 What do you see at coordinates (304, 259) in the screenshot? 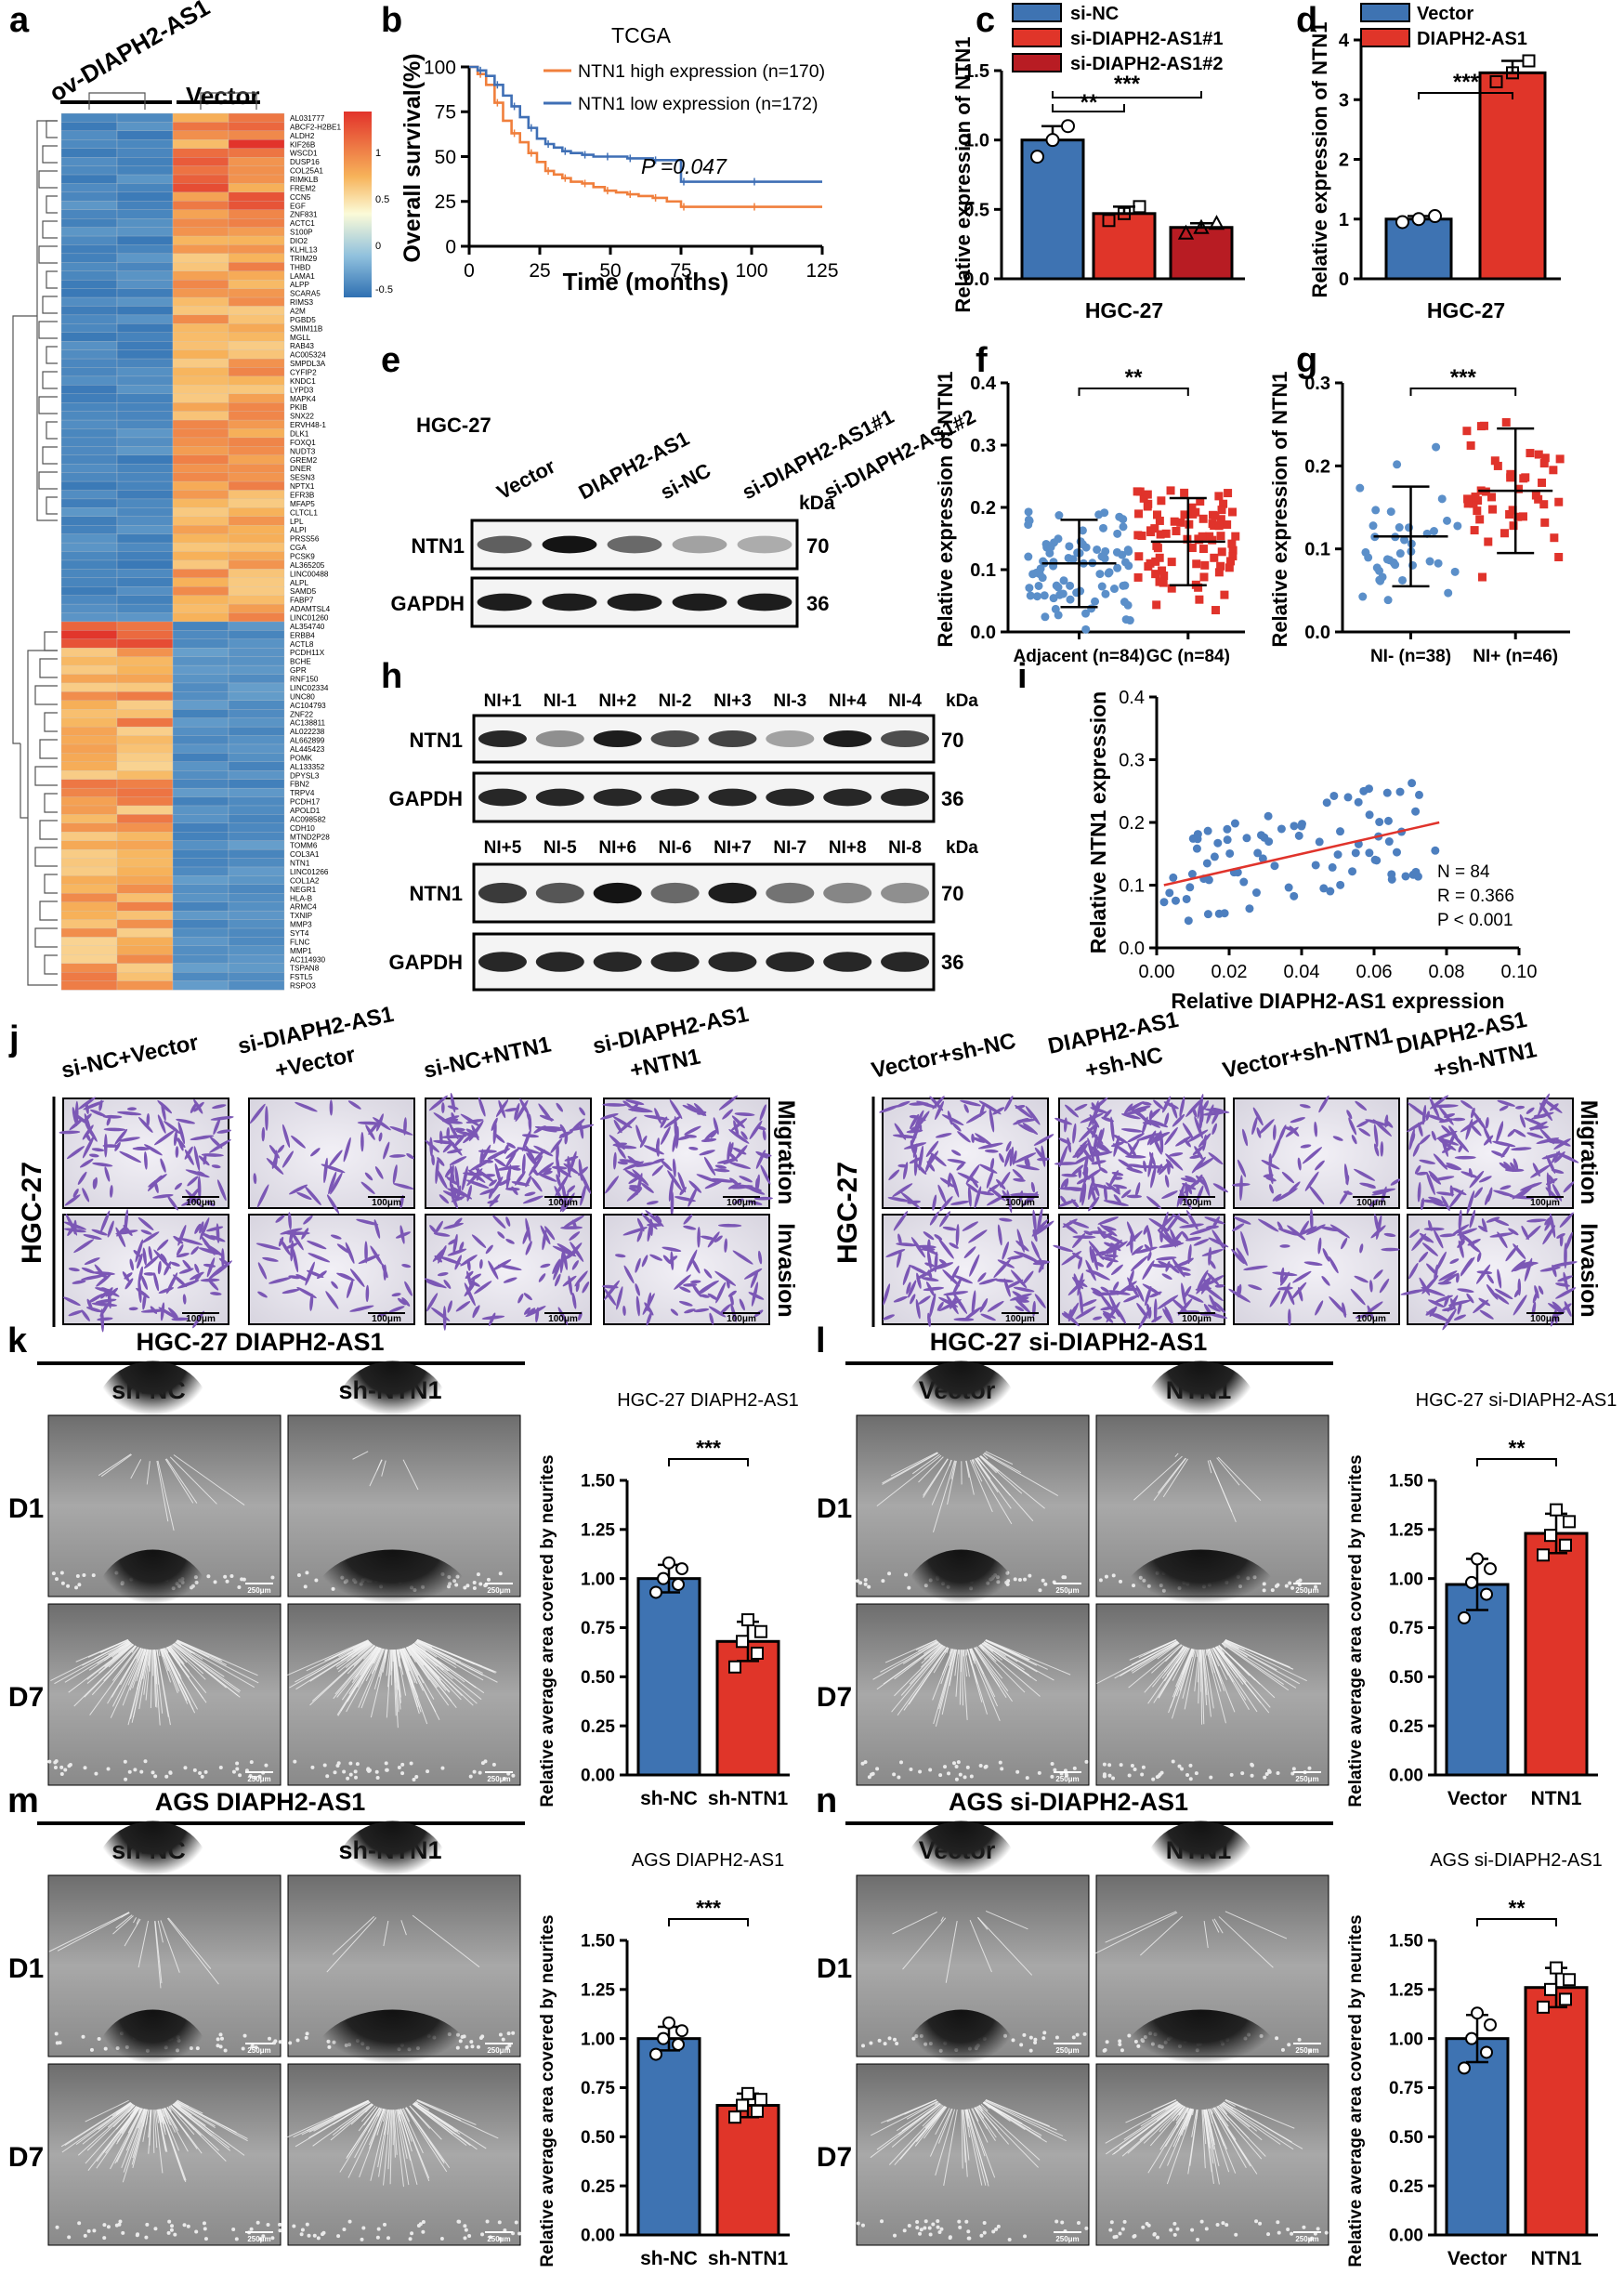
I see `heatmap-gene-label: TRIM29` at bounding box center [304, 259].